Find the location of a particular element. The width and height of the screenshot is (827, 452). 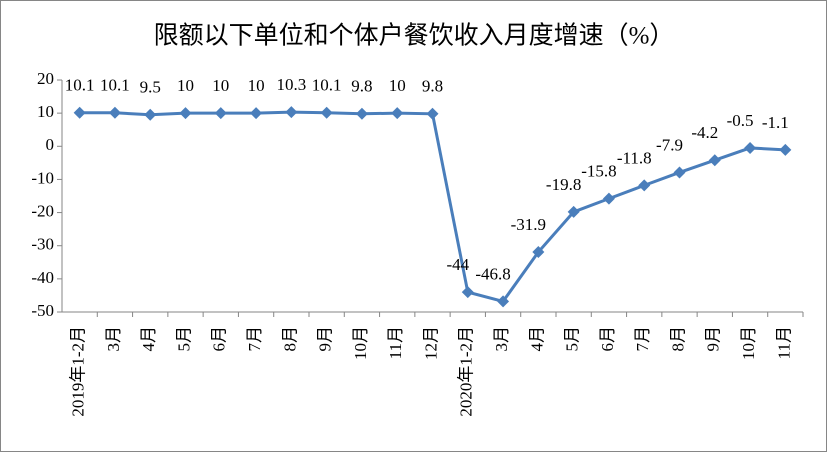

data-label: -19.8 is located at coordinates (563, 184).